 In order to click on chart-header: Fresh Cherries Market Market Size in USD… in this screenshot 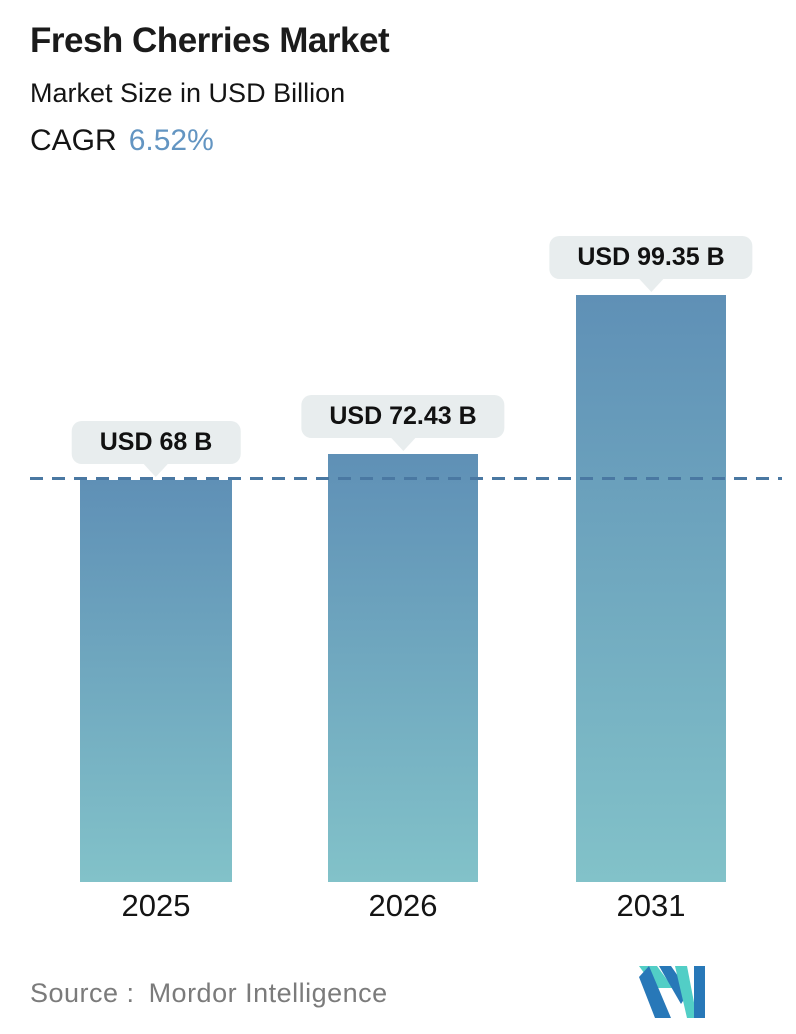, I will do `click(210, 89)`.